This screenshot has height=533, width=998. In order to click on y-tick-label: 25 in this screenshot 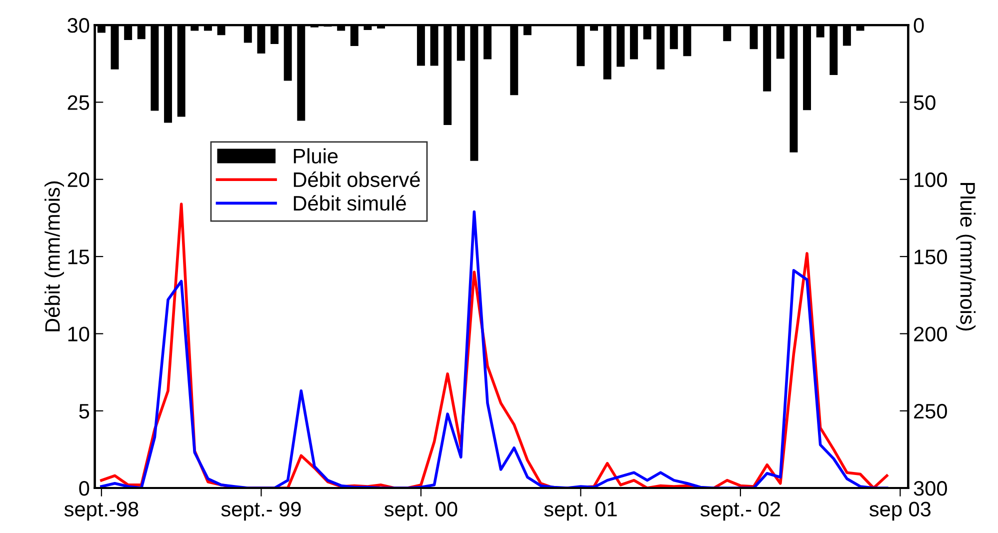, I will do `click(79, 102)`.